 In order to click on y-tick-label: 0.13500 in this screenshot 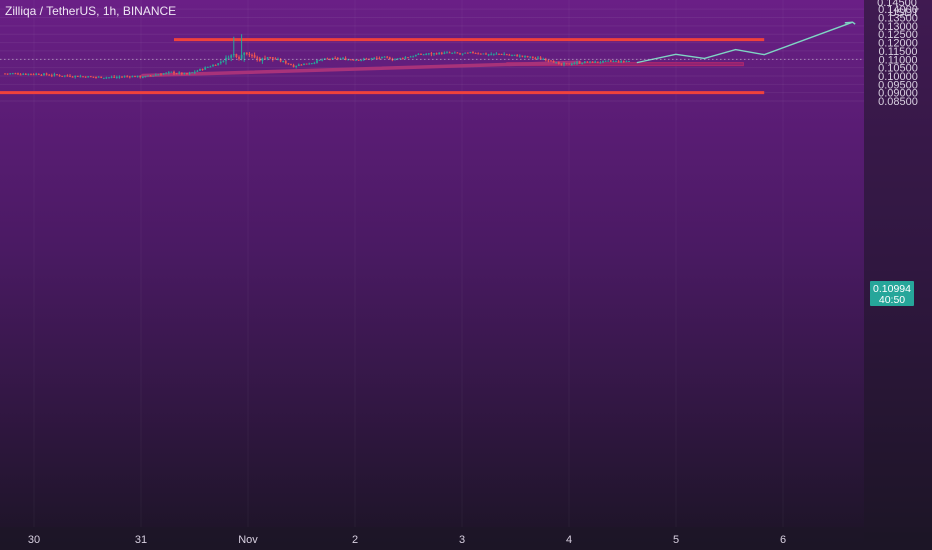, I will do `click(898, 19)`.